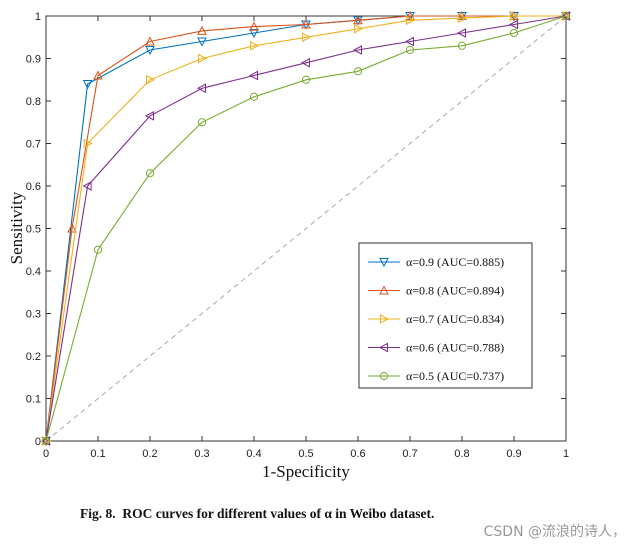 The width and height of the screenshot is (640, 551). What do you see at coordinates (461, 454) in the screenshot?
I see `x-tick-label: 0.8` at bounding box center [461, 454].